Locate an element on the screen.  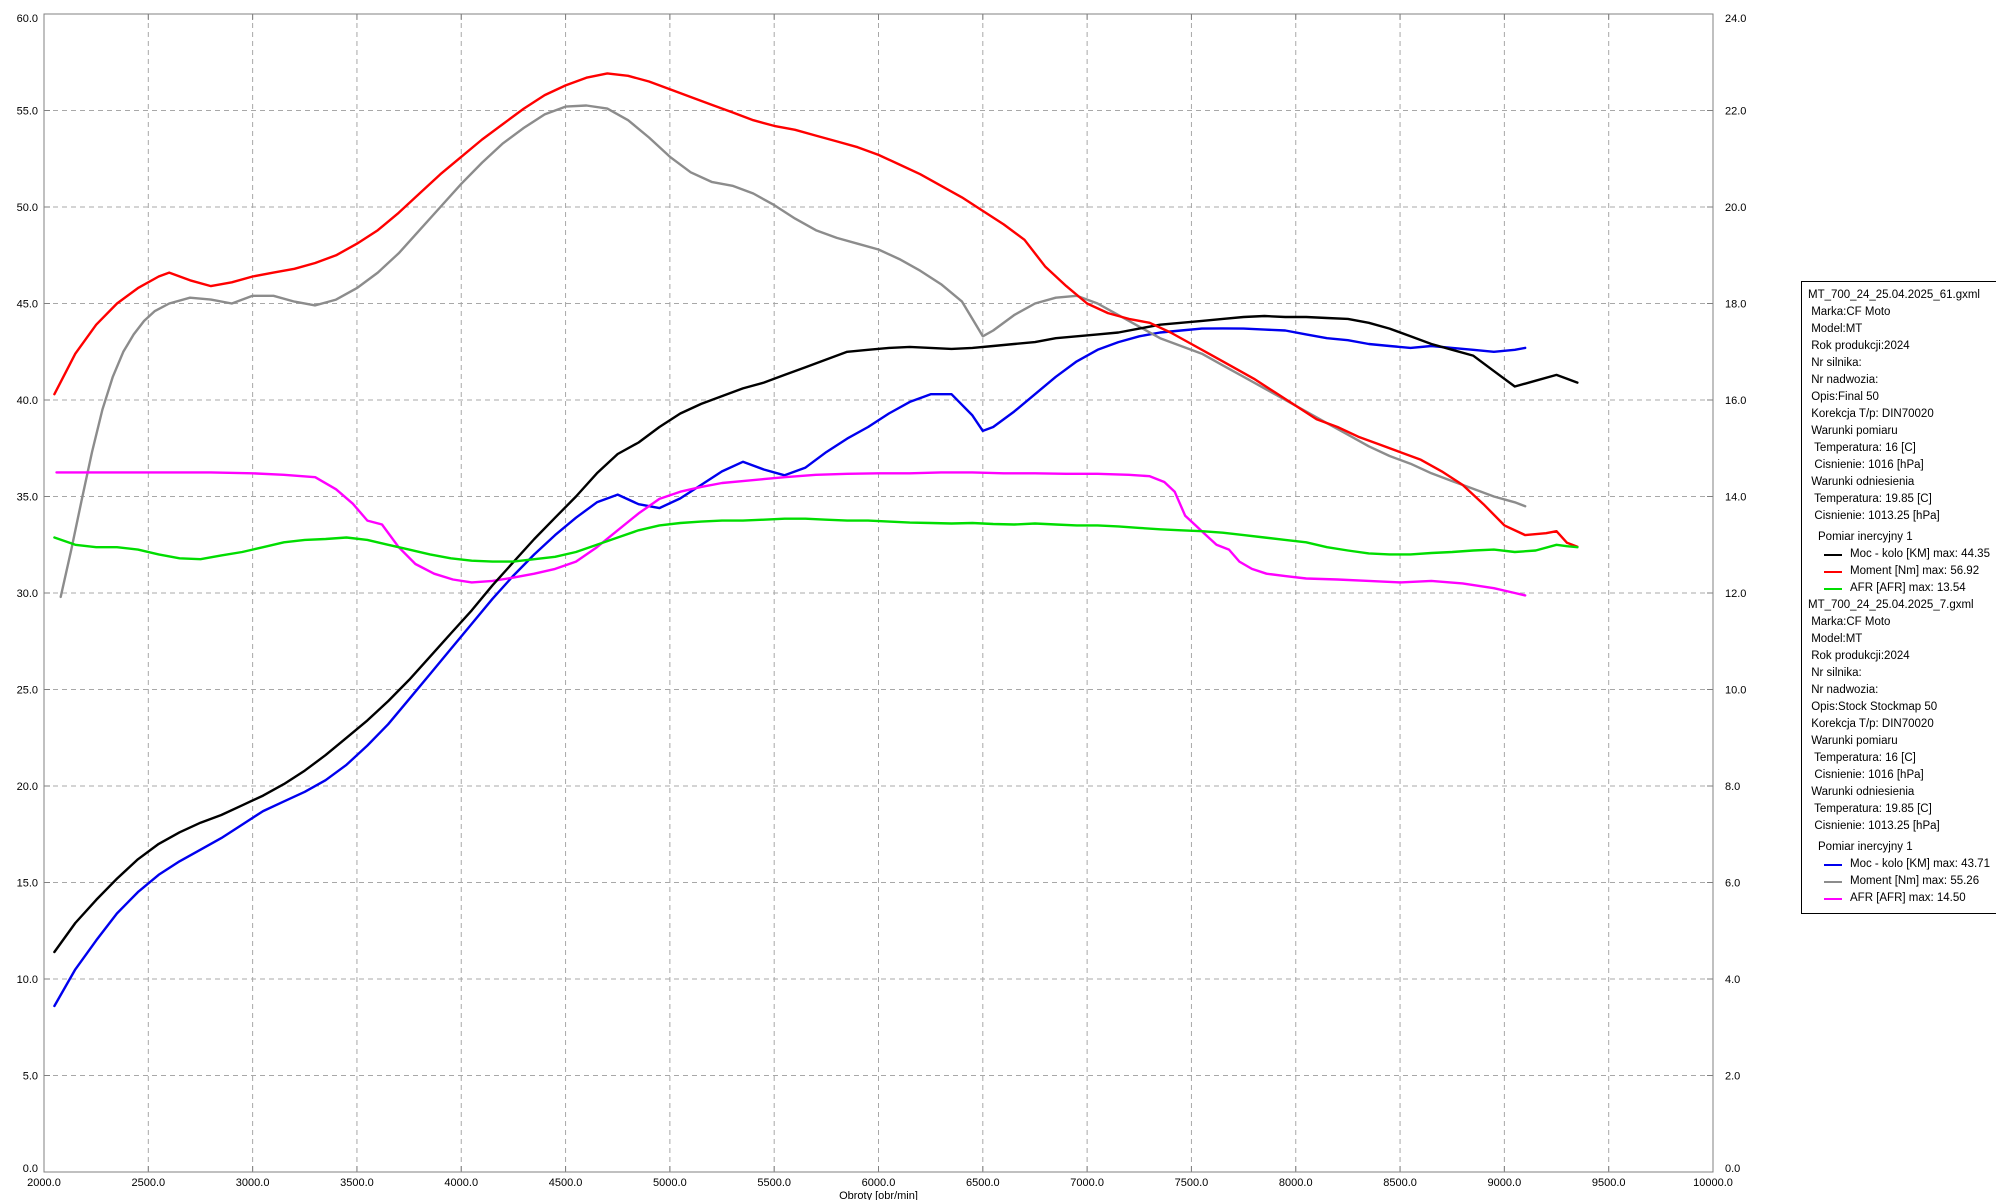
y-right-label: 4.0 is located at coordinates (1732, 980).